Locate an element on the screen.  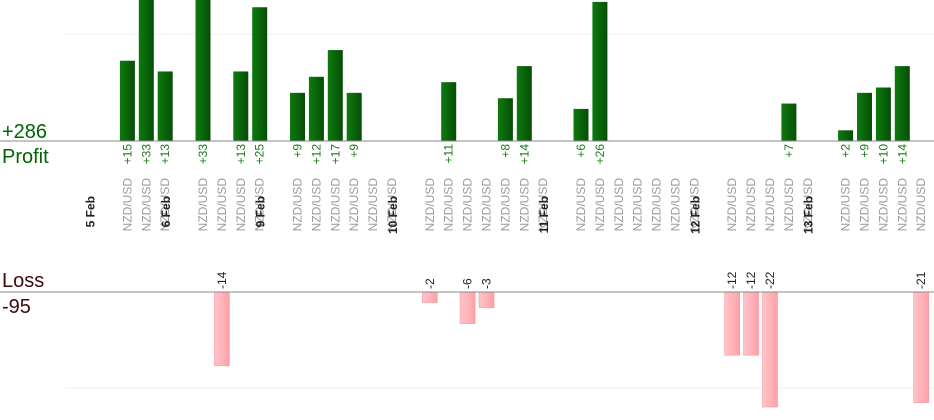
date-label: 12 Feb is located at coordinates (695, 215).